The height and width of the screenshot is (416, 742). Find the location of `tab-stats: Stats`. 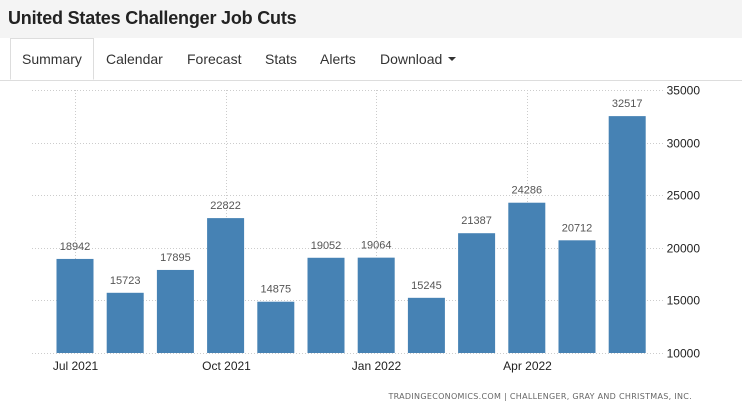

tab-stats: Stats is located at coordinates (281, 59).